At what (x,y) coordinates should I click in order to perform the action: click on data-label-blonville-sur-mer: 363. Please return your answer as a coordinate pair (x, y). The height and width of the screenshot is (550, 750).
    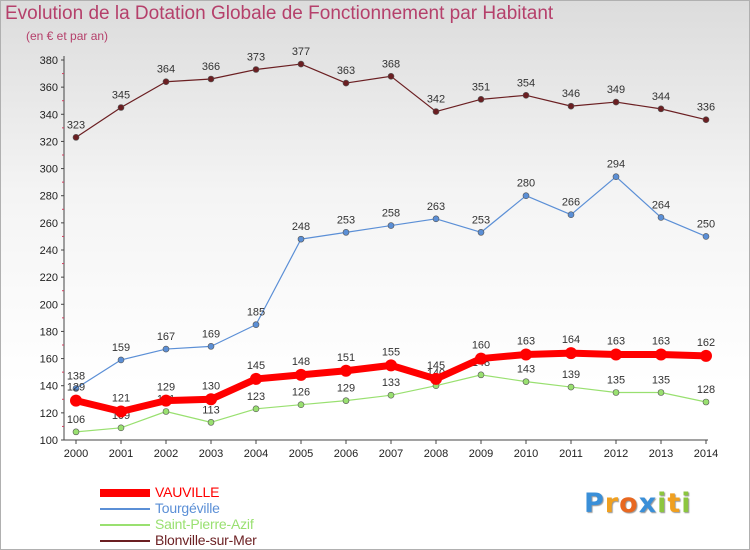
    Looking at the image, I should click on (346, 71).